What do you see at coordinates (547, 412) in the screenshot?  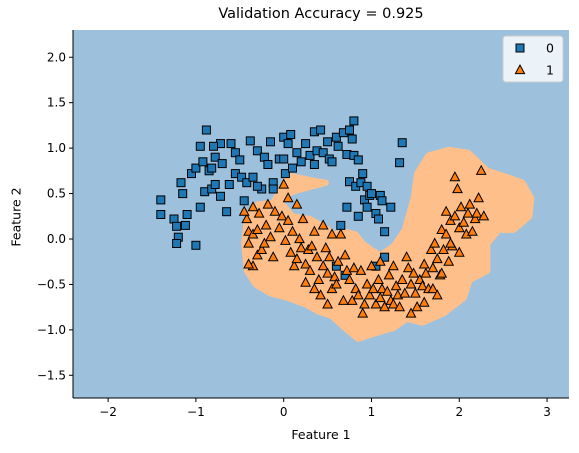 I see `x-tick-label: 3` at bounding box center [547, 412].